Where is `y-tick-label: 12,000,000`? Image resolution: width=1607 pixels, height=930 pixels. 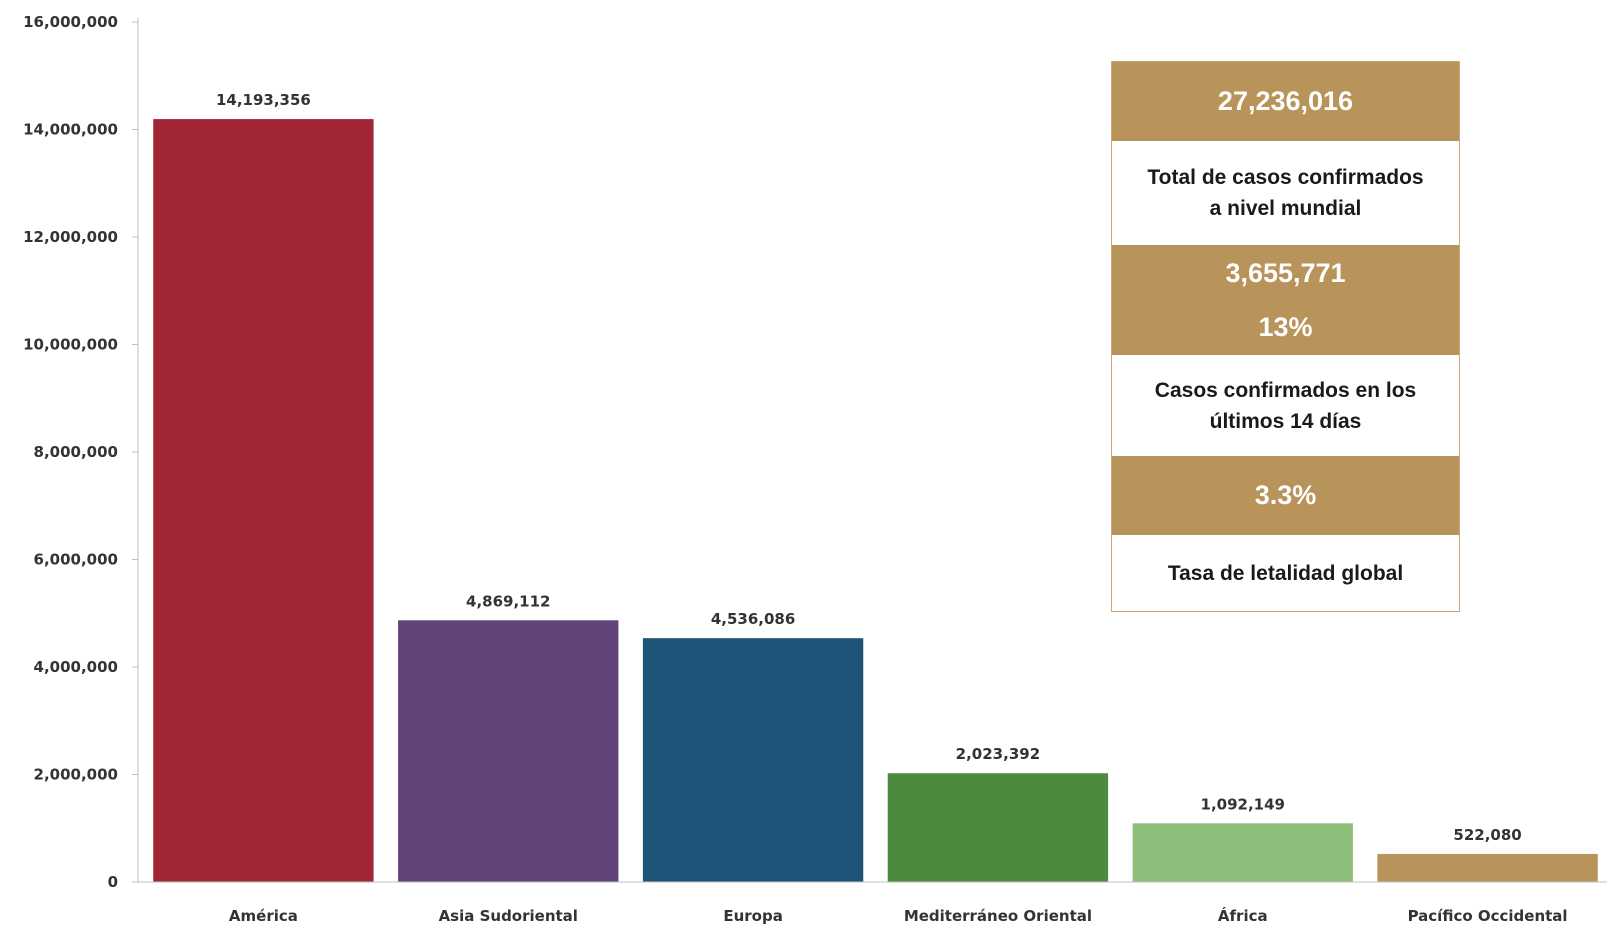
y-tick-label: 12,000,000 is located at coordinates (70, 237).